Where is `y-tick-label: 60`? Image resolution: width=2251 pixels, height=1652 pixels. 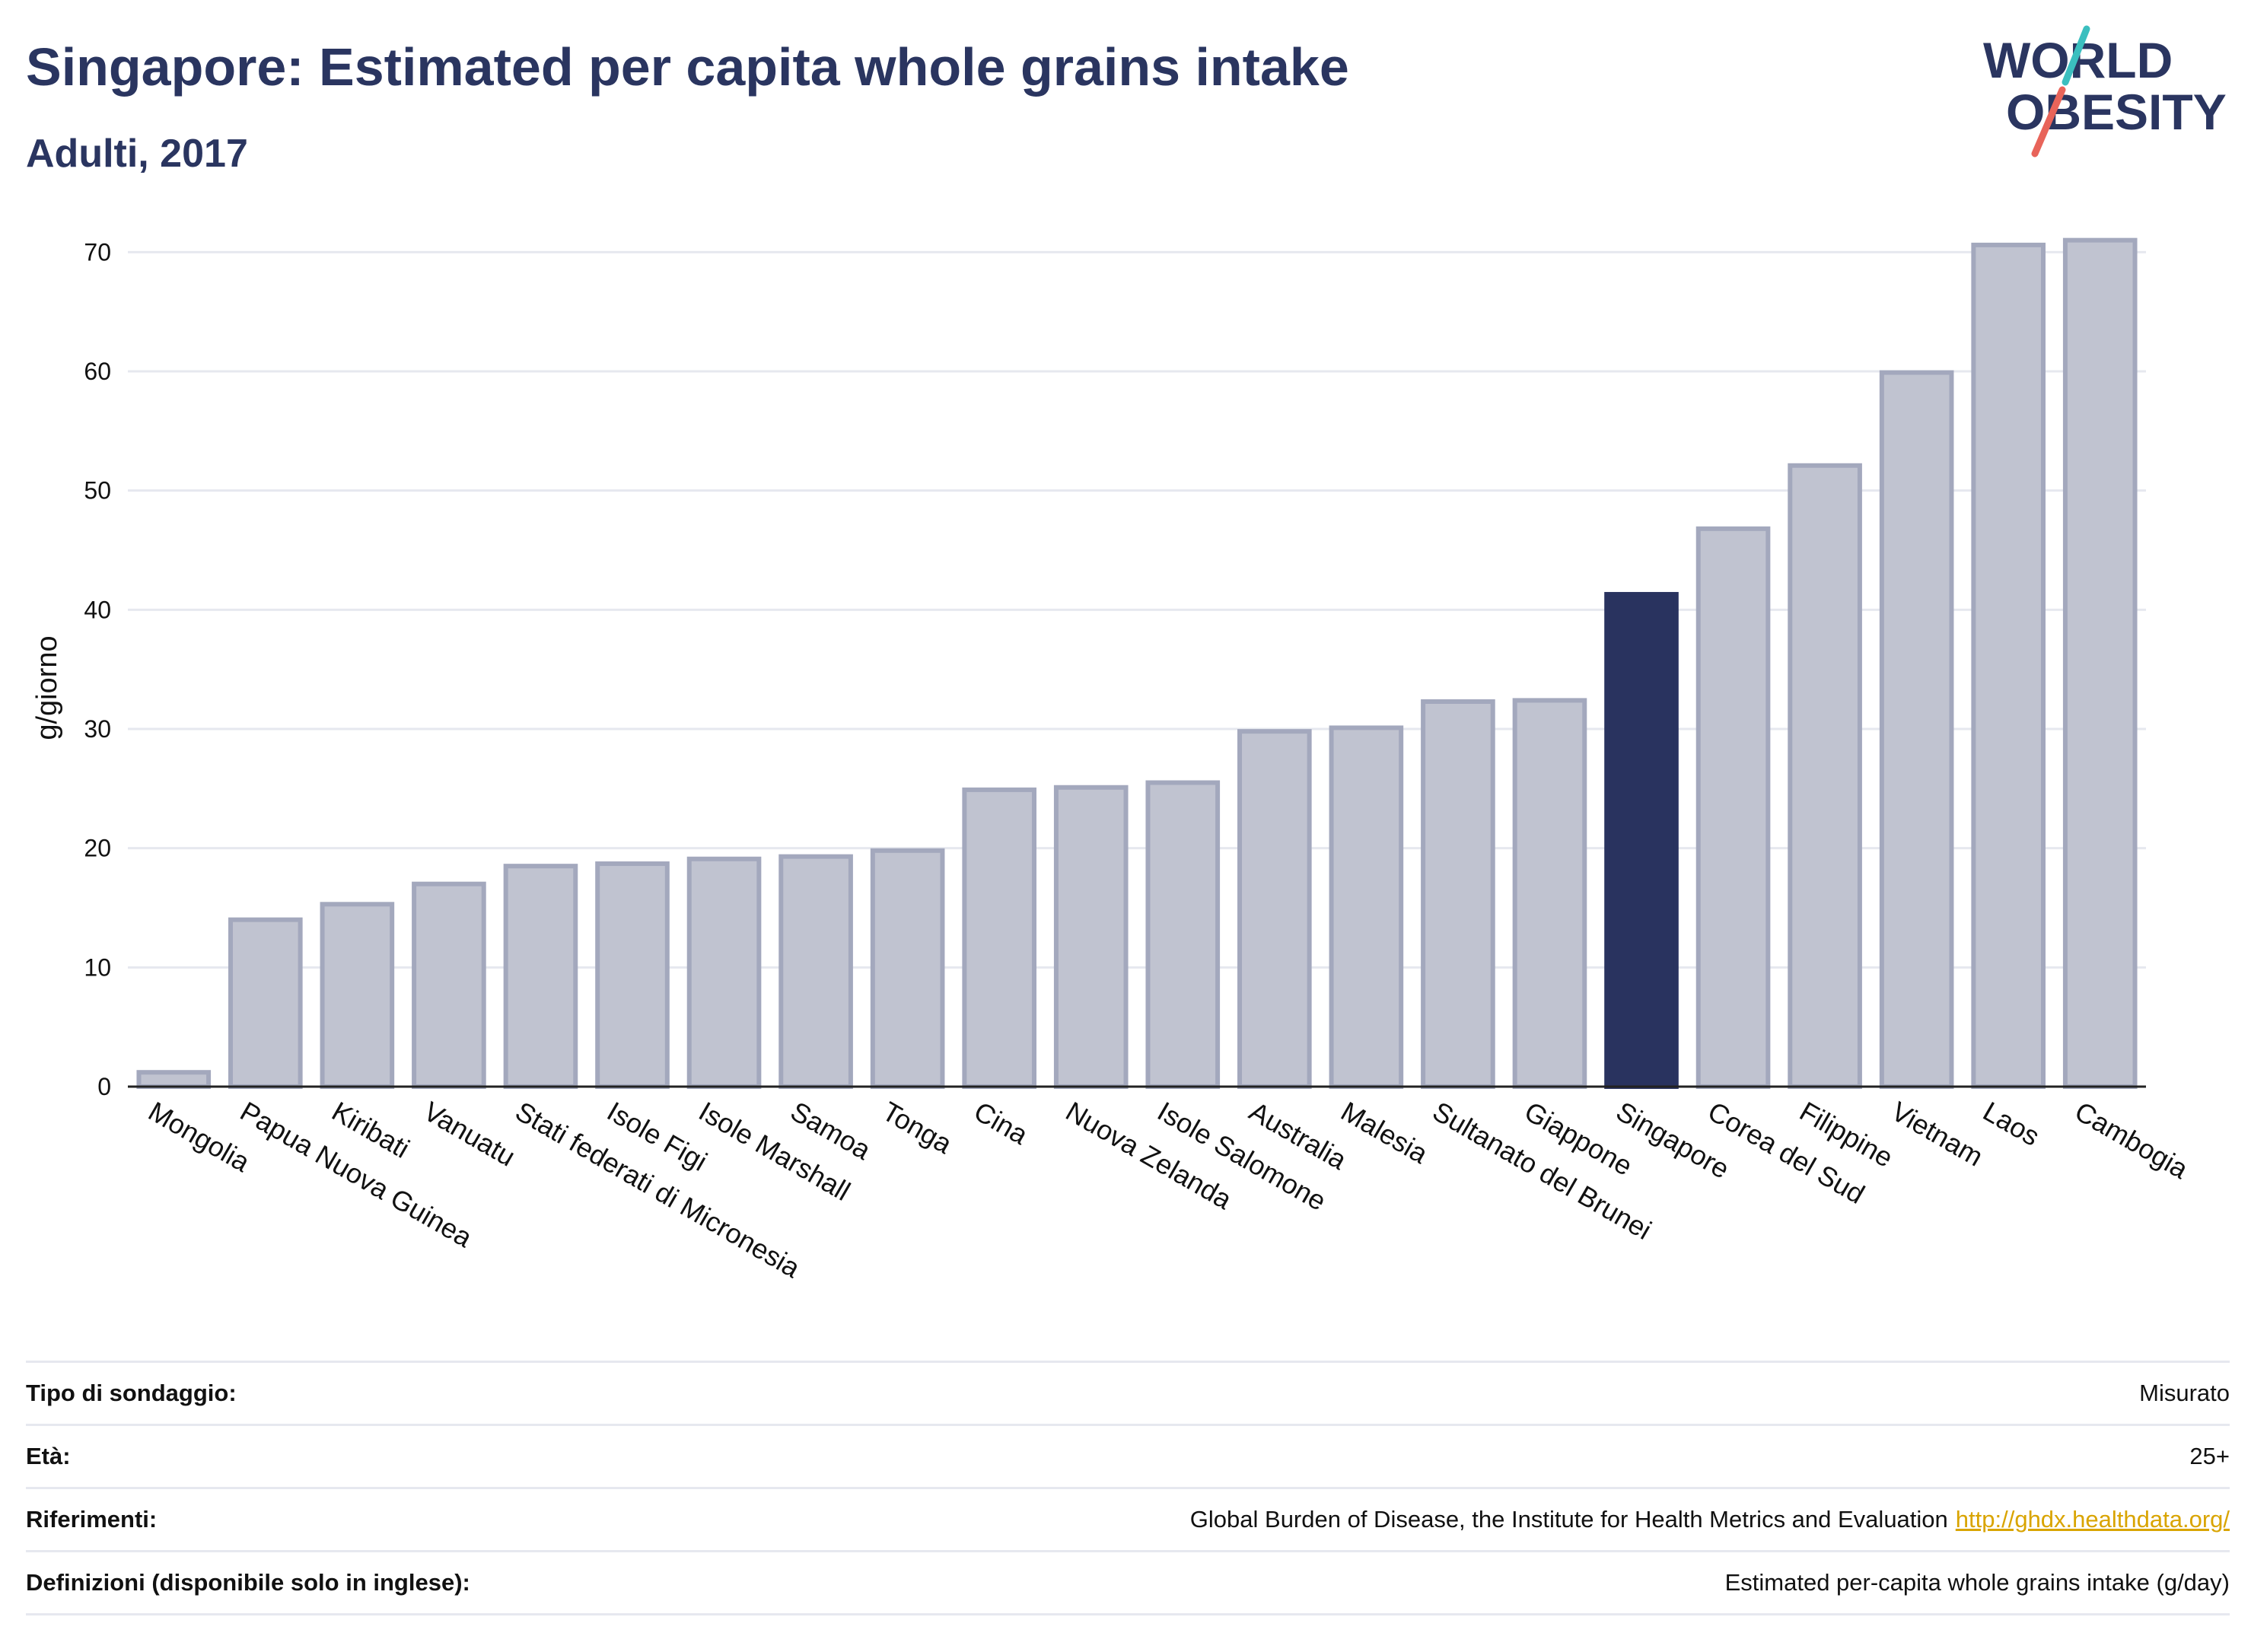
y-tick-label: 60 is located at coordinates (97, 371).